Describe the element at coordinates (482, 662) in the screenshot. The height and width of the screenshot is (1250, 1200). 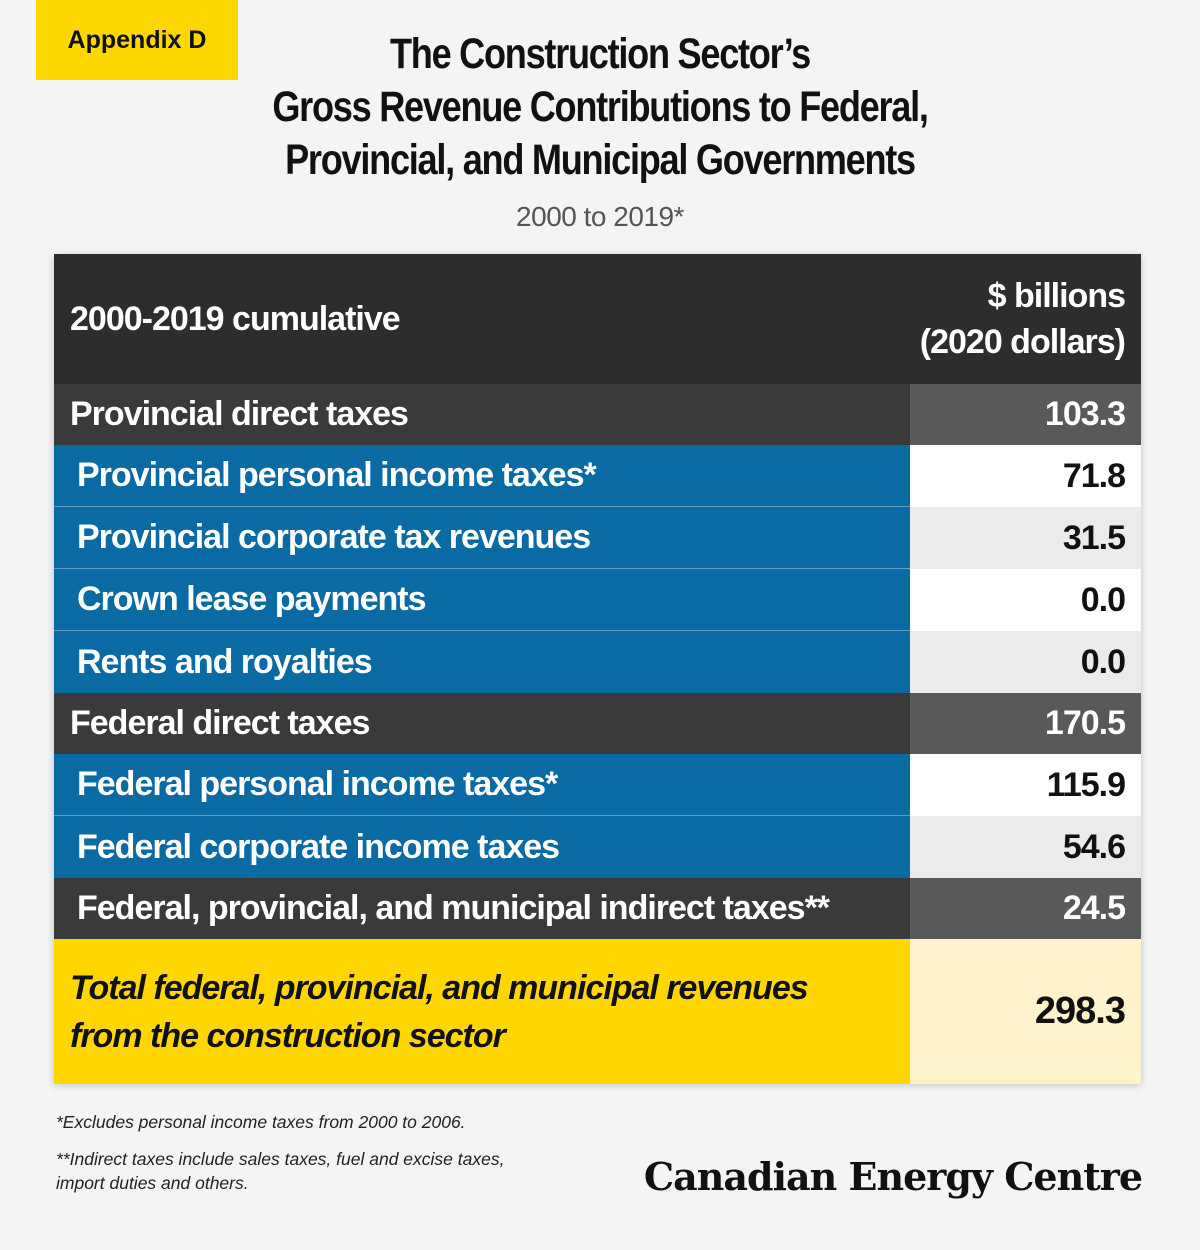
I see `row-label: Rents and royalties` at that location.